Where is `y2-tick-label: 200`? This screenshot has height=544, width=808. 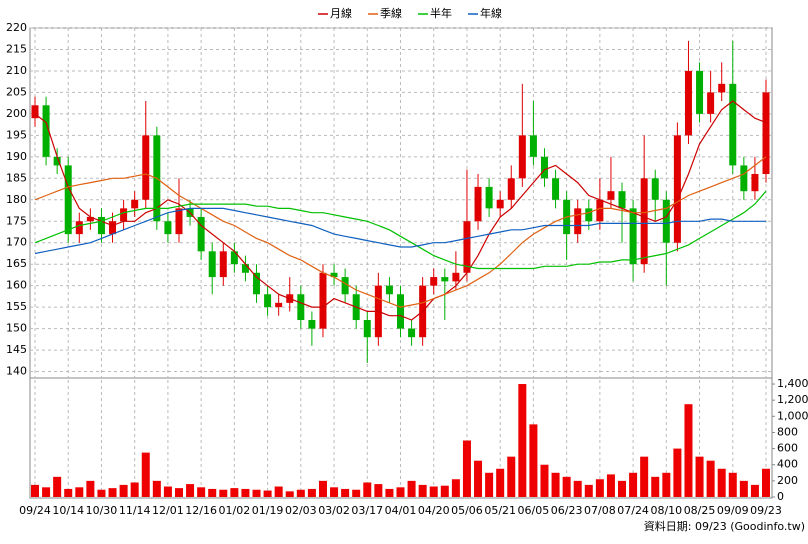 y2-tick-label: 200 is located at coordinates (787, 480).